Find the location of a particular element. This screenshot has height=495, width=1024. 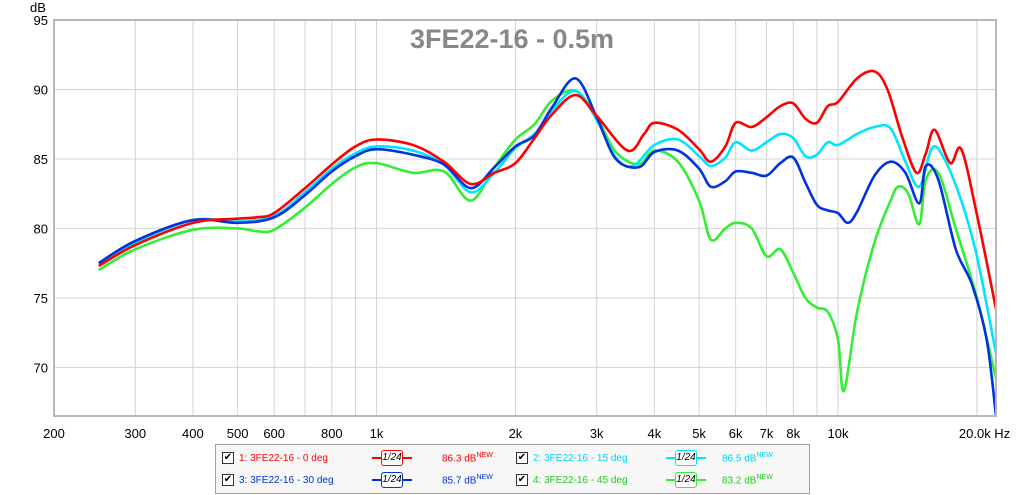

legend-entry-3: ✔ 3: 3FE22-16 - 30 deg is located at coordinates (278, 480).